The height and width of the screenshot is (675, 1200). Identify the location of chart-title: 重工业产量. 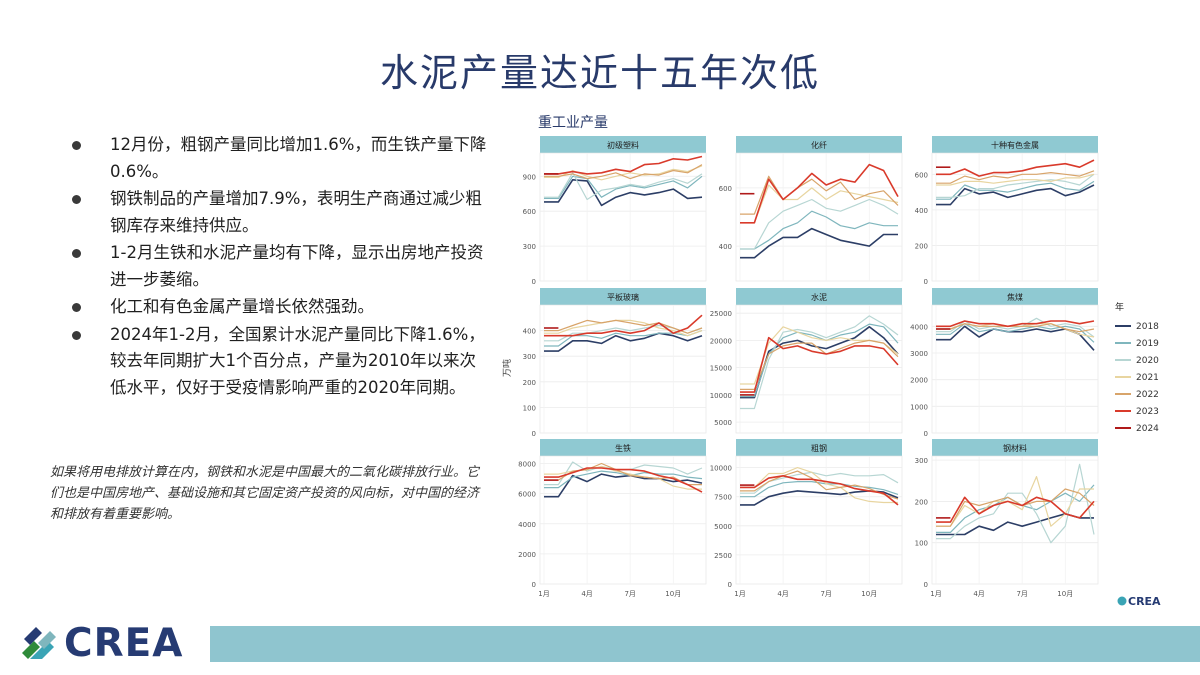
(573, 123).